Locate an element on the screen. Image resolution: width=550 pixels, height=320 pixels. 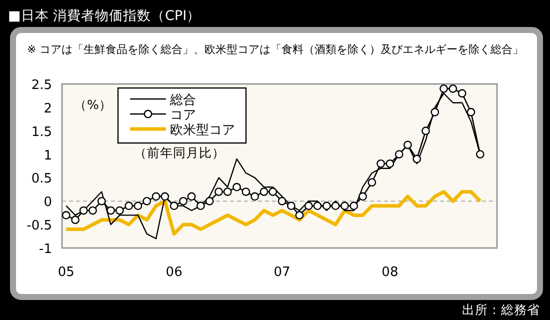
x-tick-label: 08 is located at coordinates (390, 272).